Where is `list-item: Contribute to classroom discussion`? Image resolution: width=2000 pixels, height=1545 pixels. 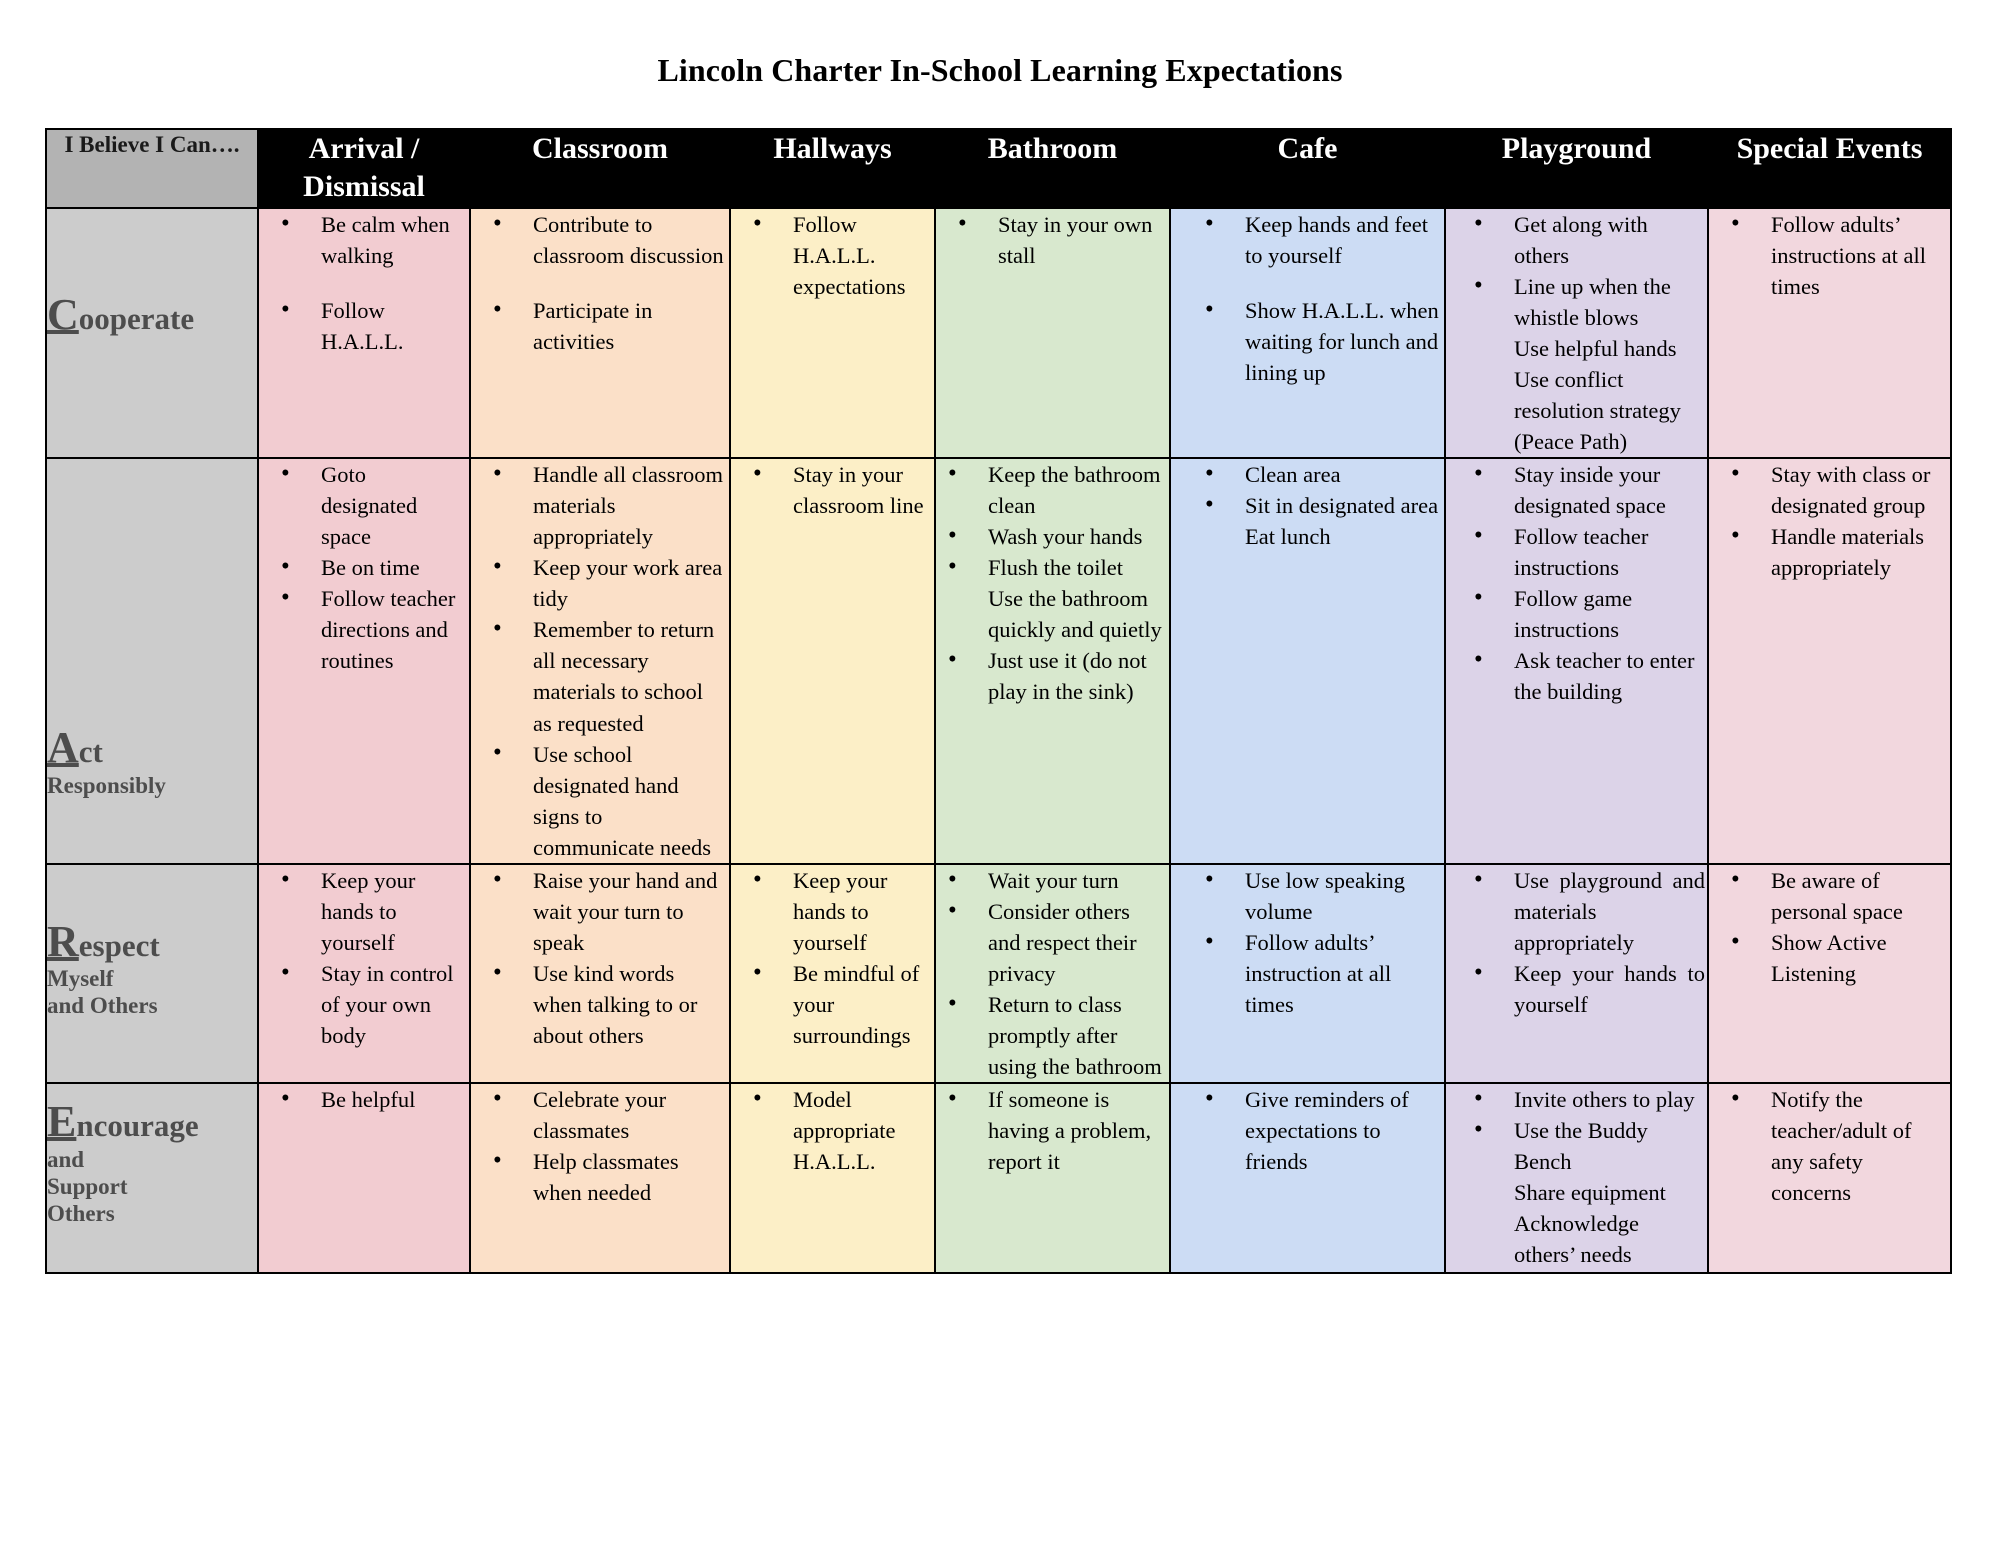
list-item: Contribute to classroom discussion is located at coordinates (610, 239).